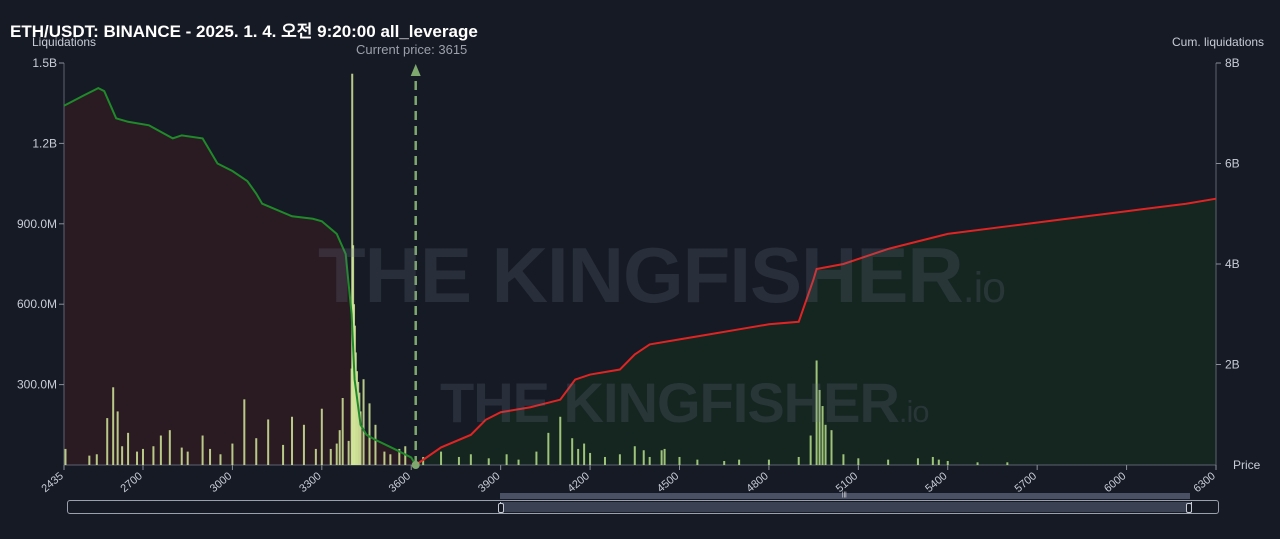  I want to click on navigator-grip-icon: |||, so click(844, 495).